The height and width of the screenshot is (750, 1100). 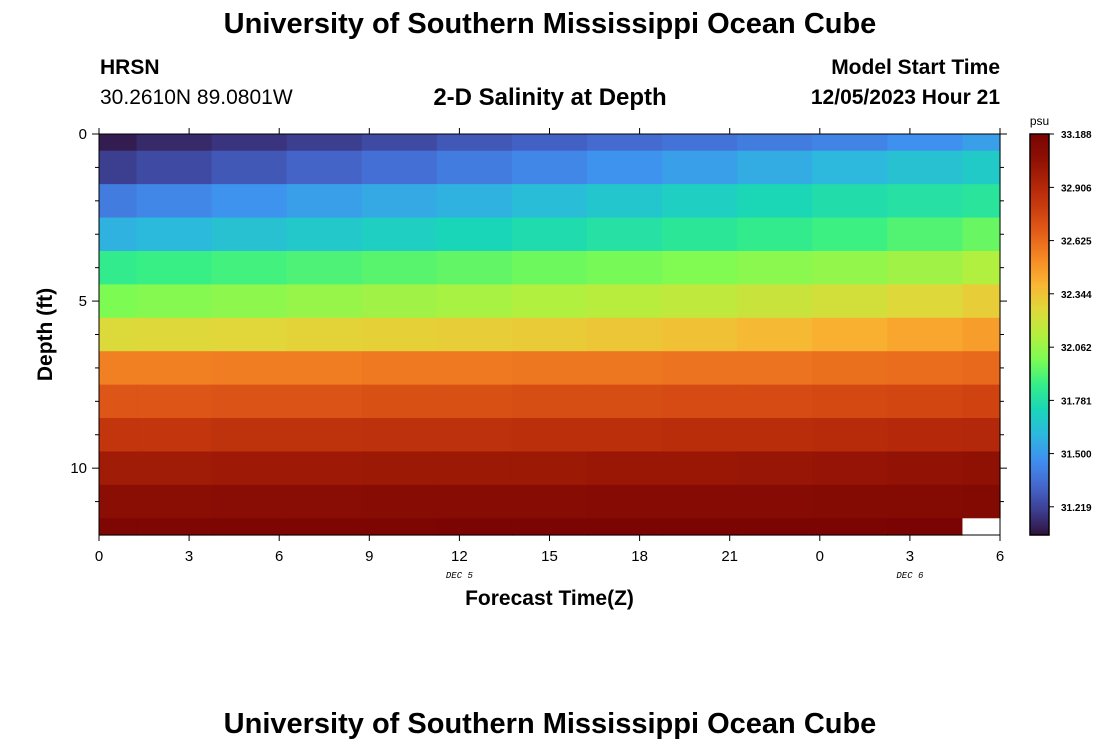 I want to click on y-axis-title: Depth (ft), so click(x=45, y=334).